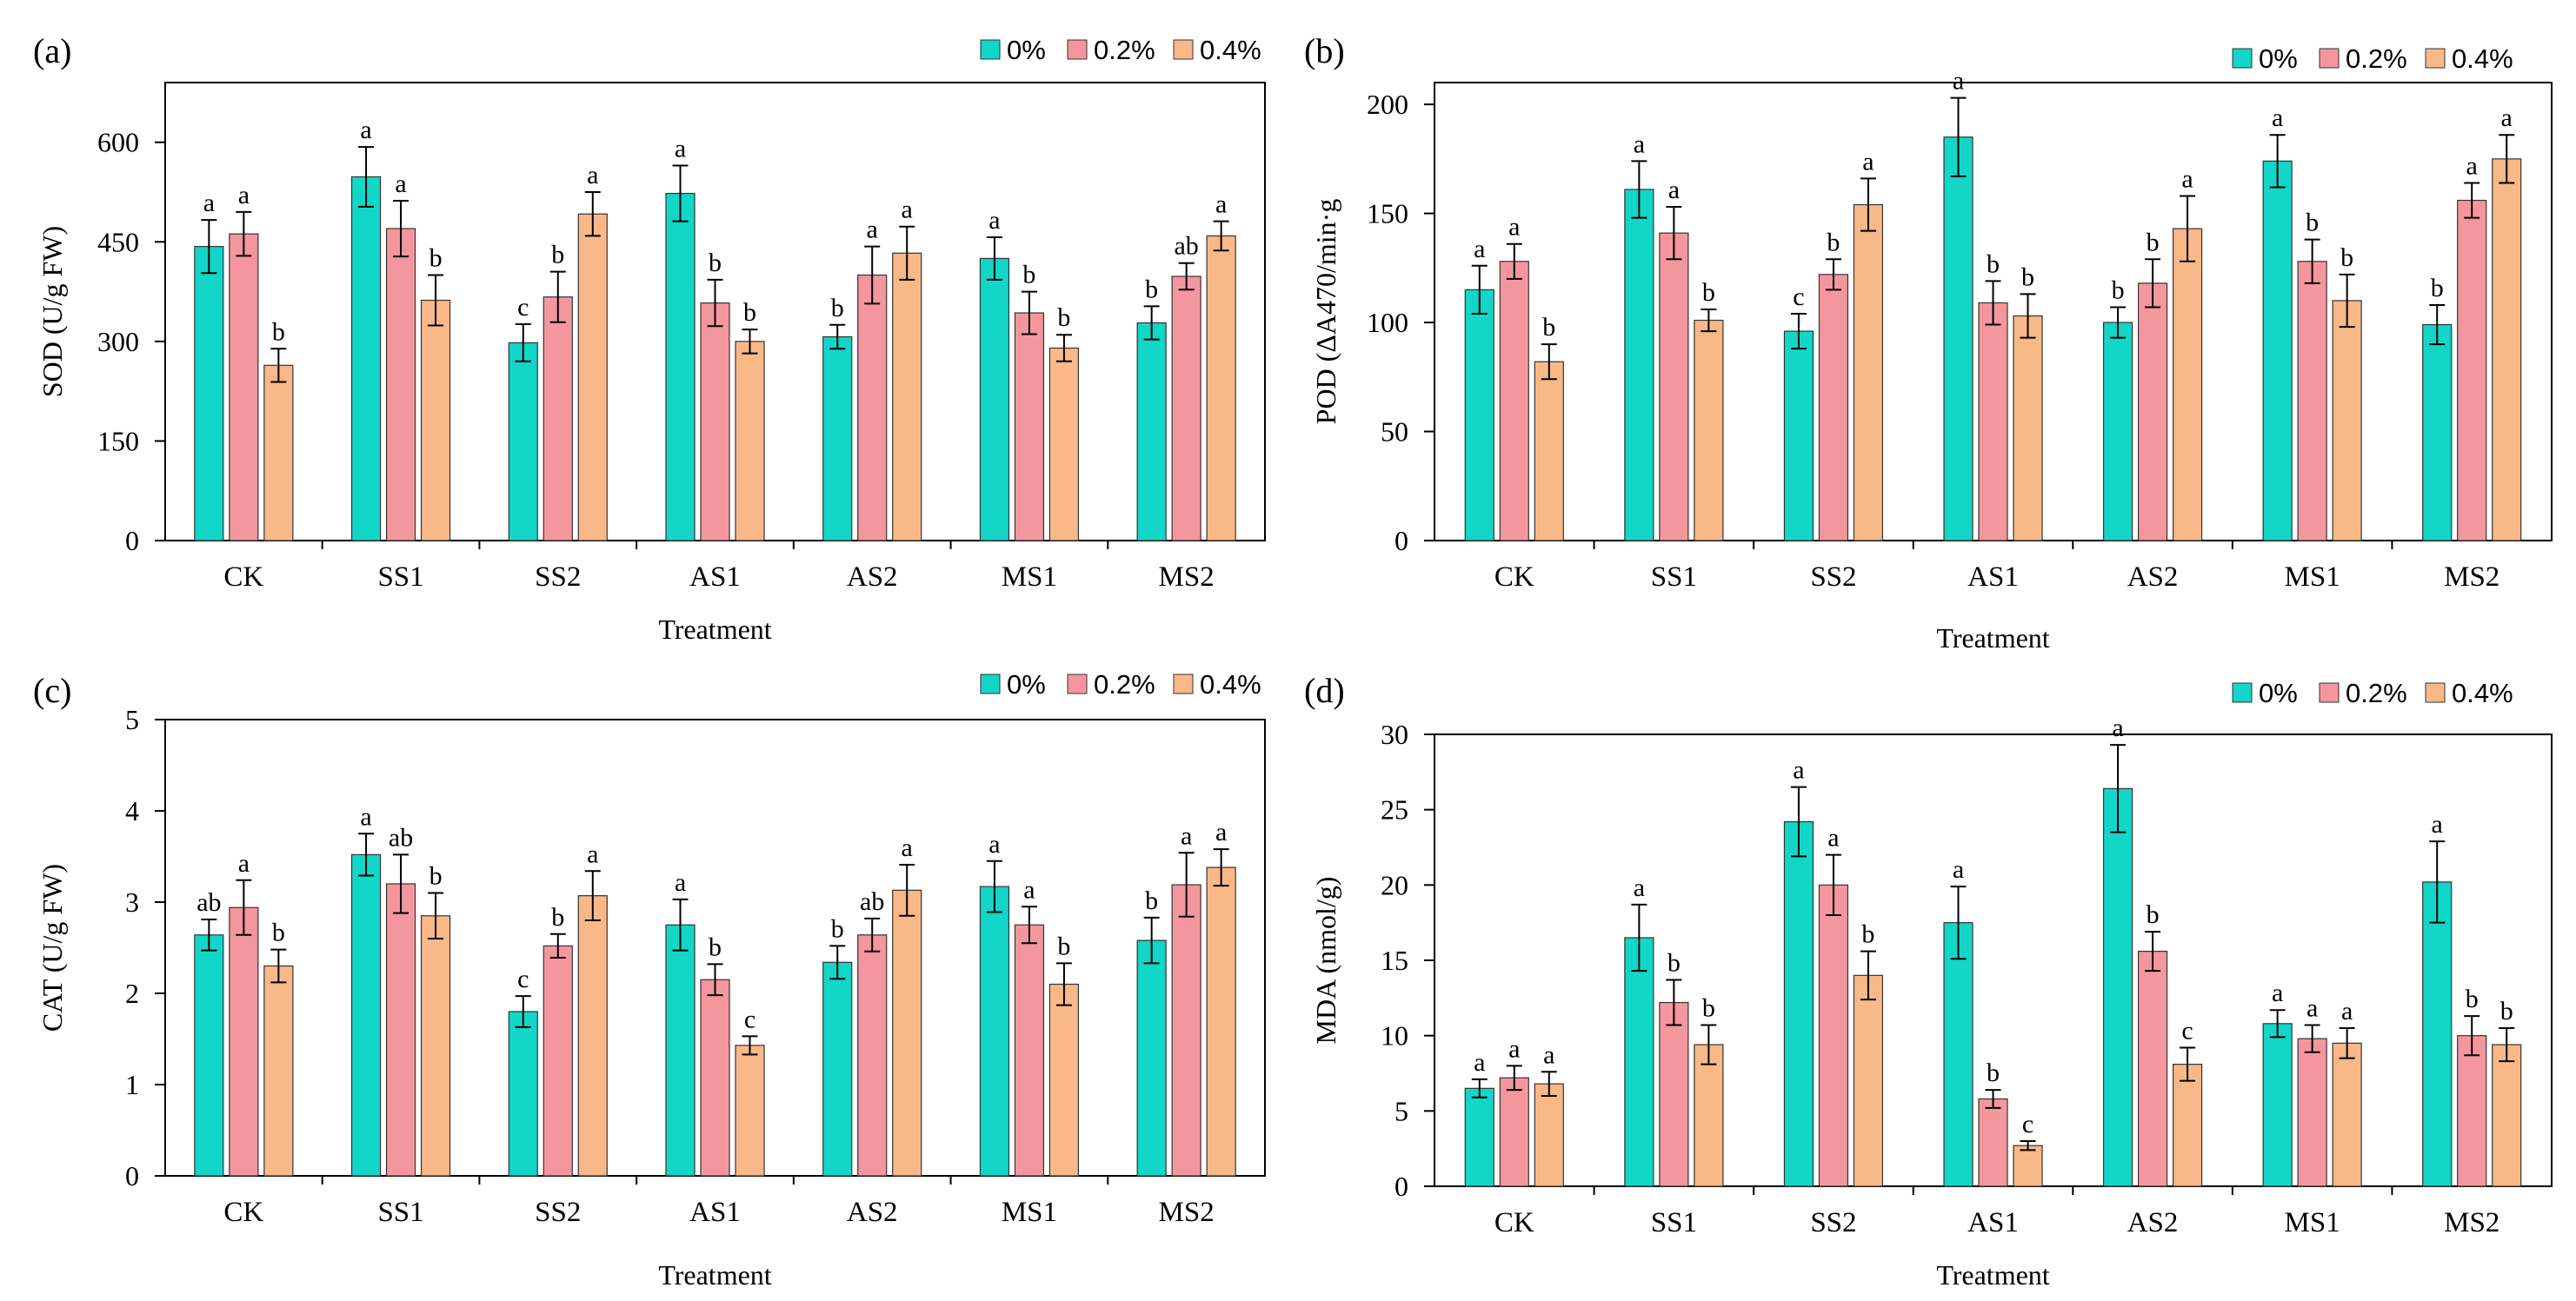 The height and width of the screenshot is (1301, 2576). I want to click on x-tick-label: MS1, so click(2312, 1222).